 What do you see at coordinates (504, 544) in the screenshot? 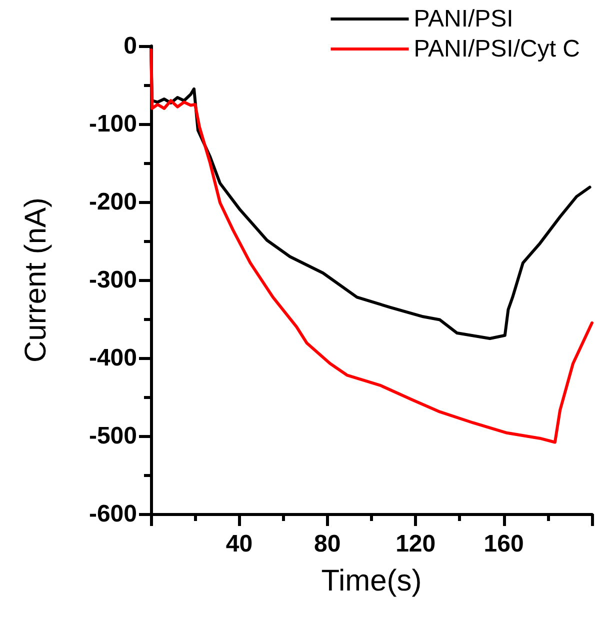
I see `x-tick-label: 160` at bounding box center [504, 544].